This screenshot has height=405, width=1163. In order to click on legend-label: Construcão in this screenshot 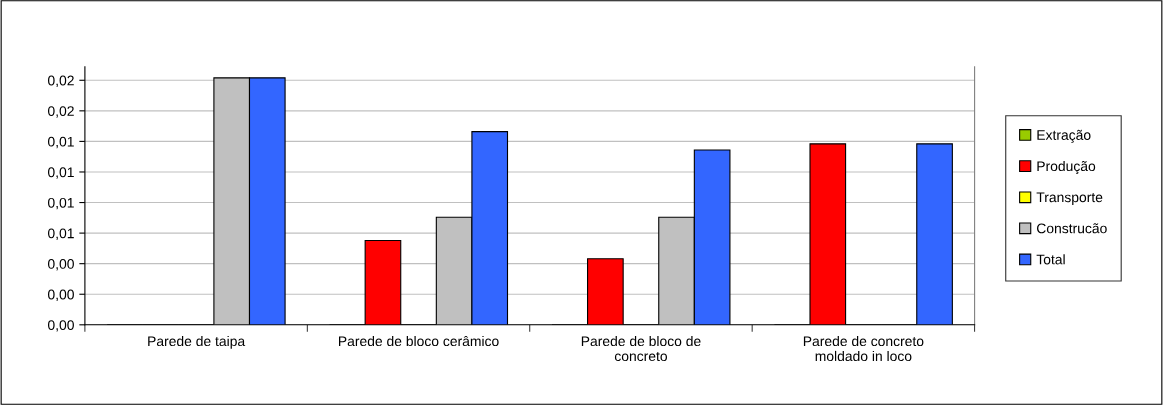, I will do `click(1071, 228)`.